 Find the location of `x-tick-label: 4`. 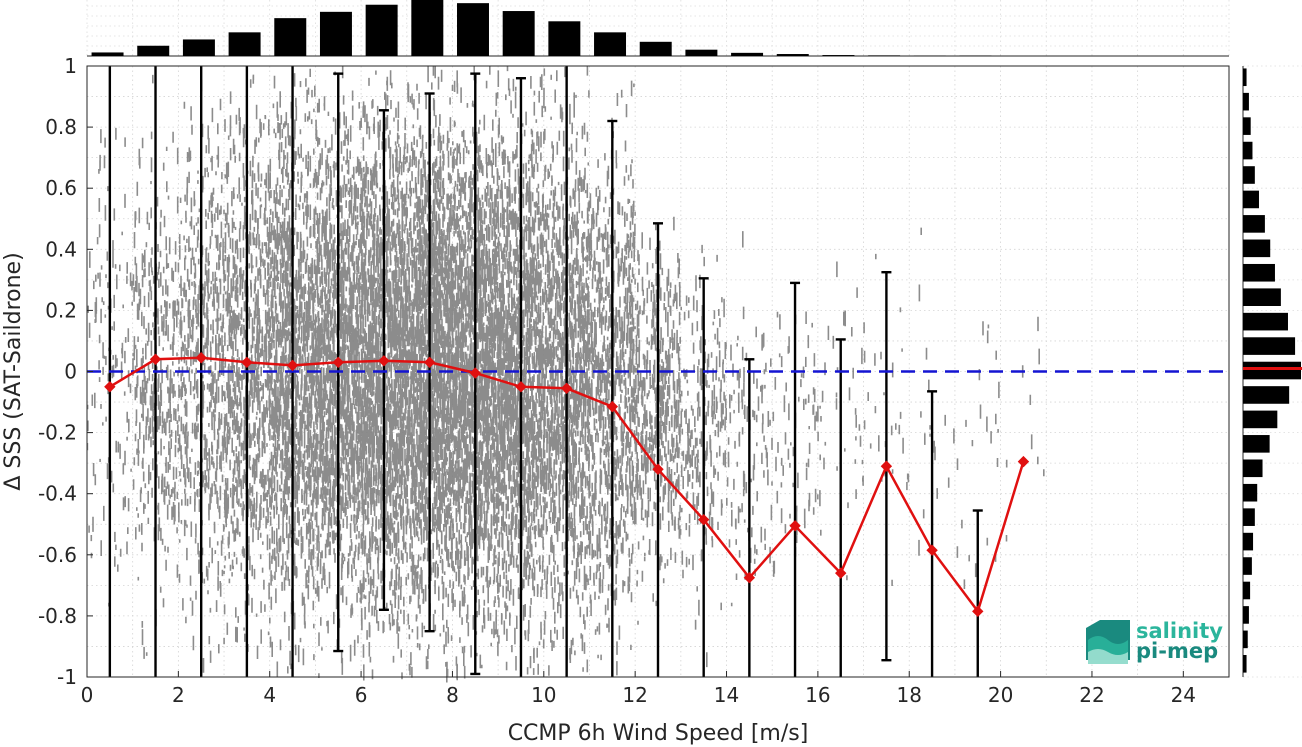

x-tick-label: 4 is located at coordinates (269, 695).